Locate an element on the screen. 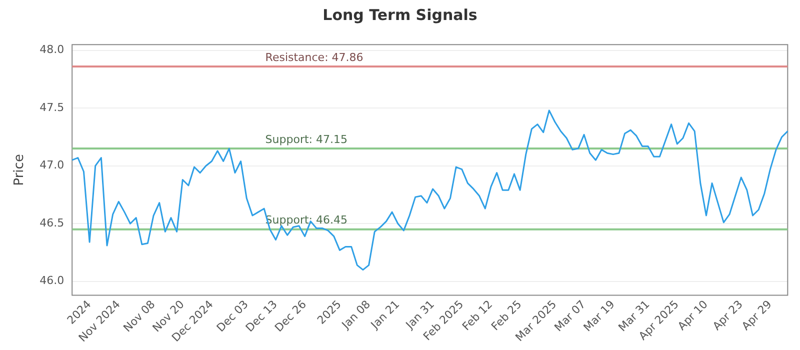 The height and width of the screenshot is (350, 800). y-tick-label: 47.5 is located at coordinates (52, 107).